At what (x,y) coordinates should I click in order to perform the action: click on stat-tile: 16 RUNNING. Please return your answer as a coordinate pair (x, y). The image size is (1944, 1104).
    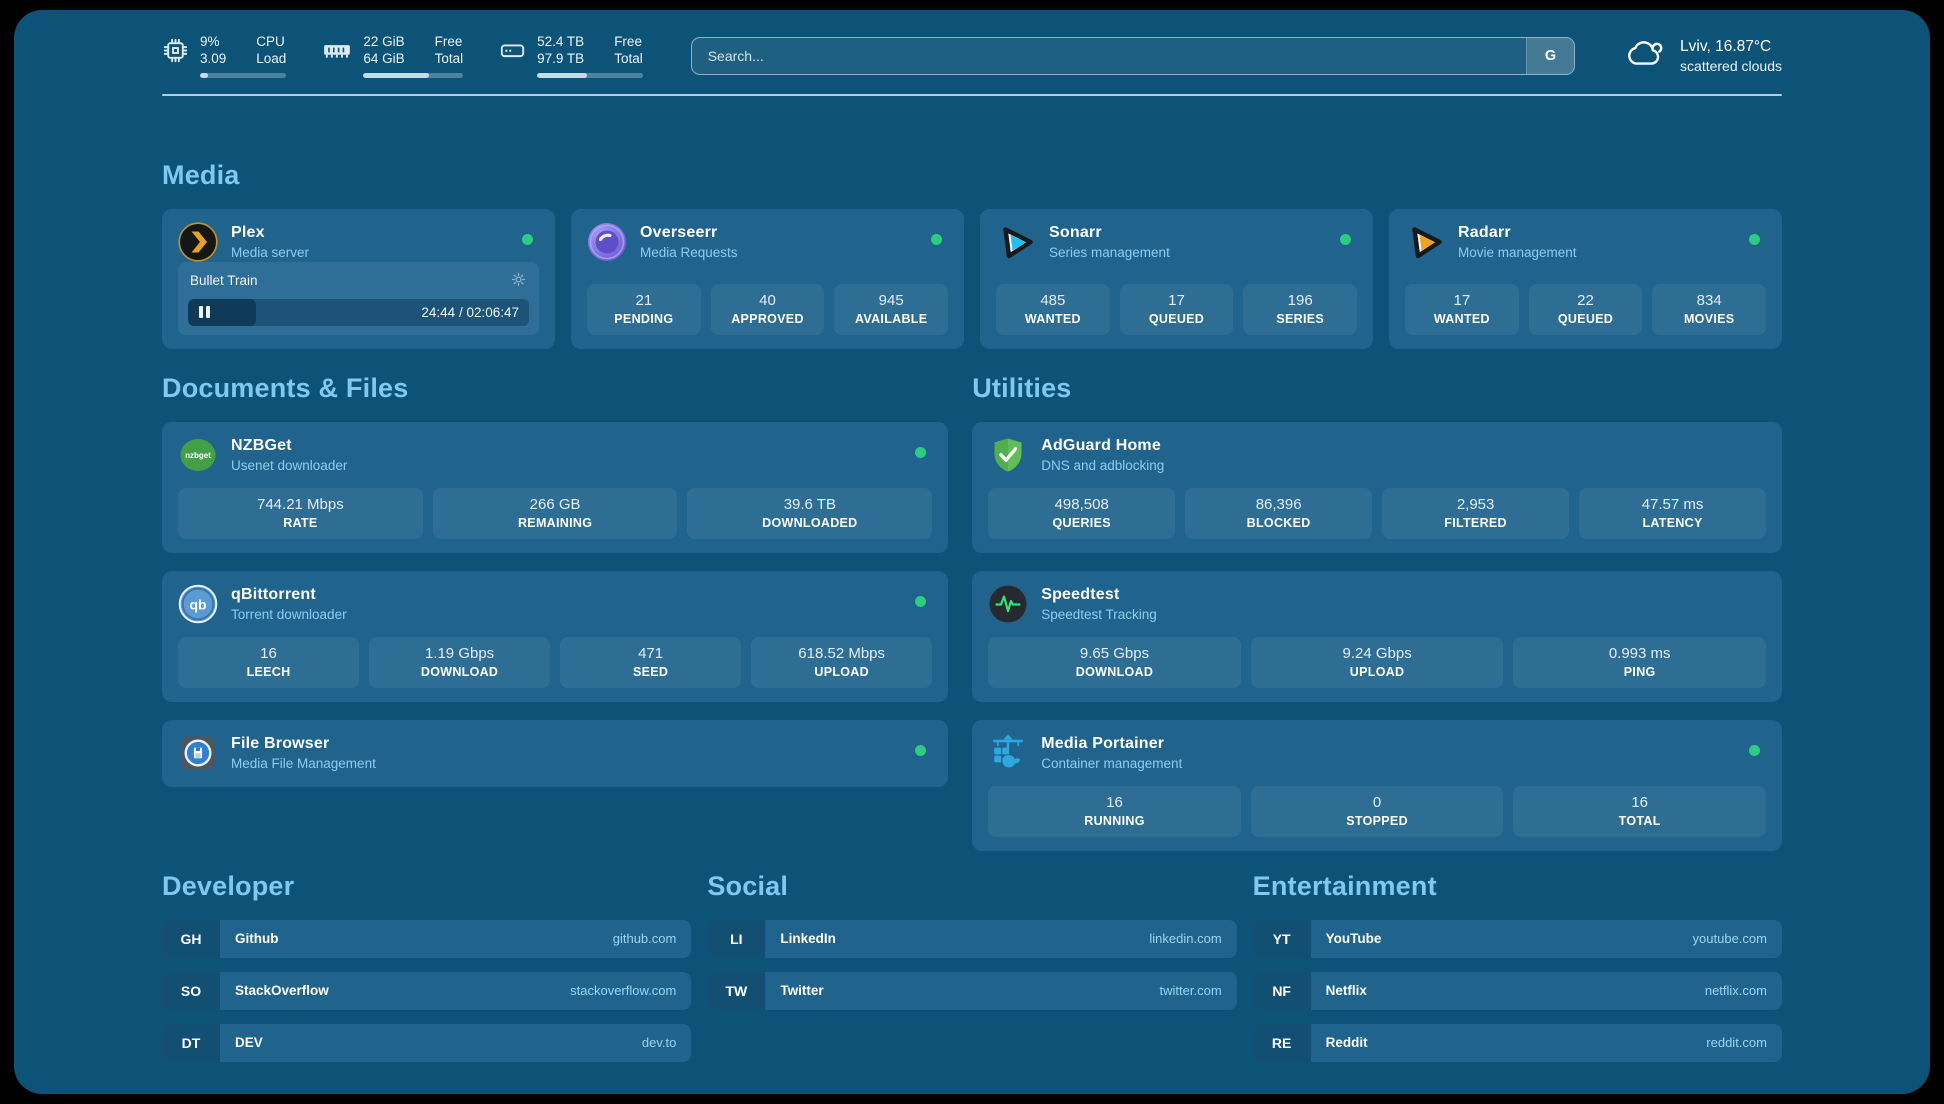
    Looking at the image, I should click on (1114, 811).